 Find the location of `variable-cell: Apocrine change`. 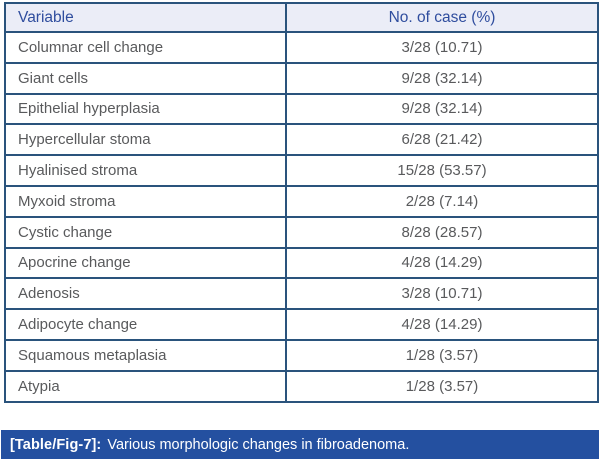

variable-cell: Apocrine change is located at coordinates (145, 263).